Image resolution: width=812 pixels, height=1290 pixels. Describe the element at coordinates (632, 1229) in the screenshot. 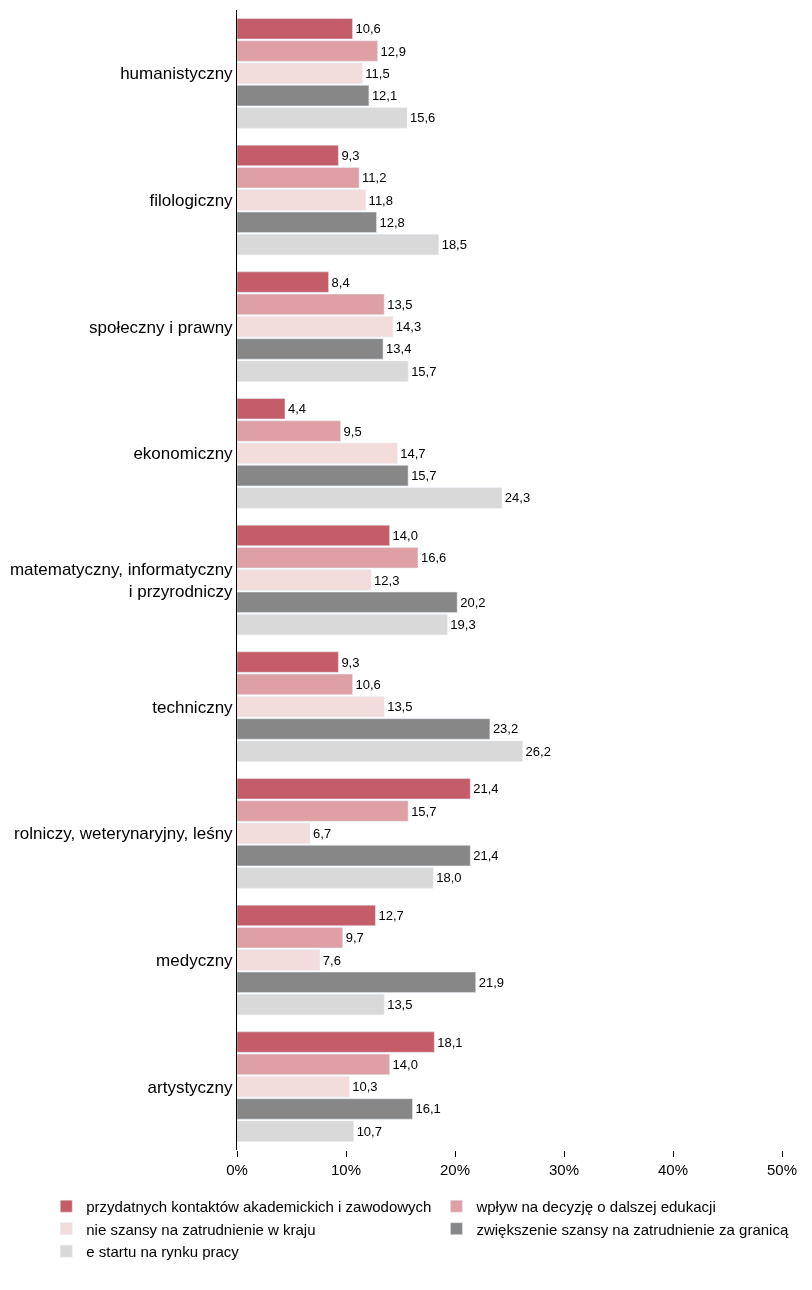

I see `legend-label: zwiększenie szansy na zatrudnienie za granicą` at that location.